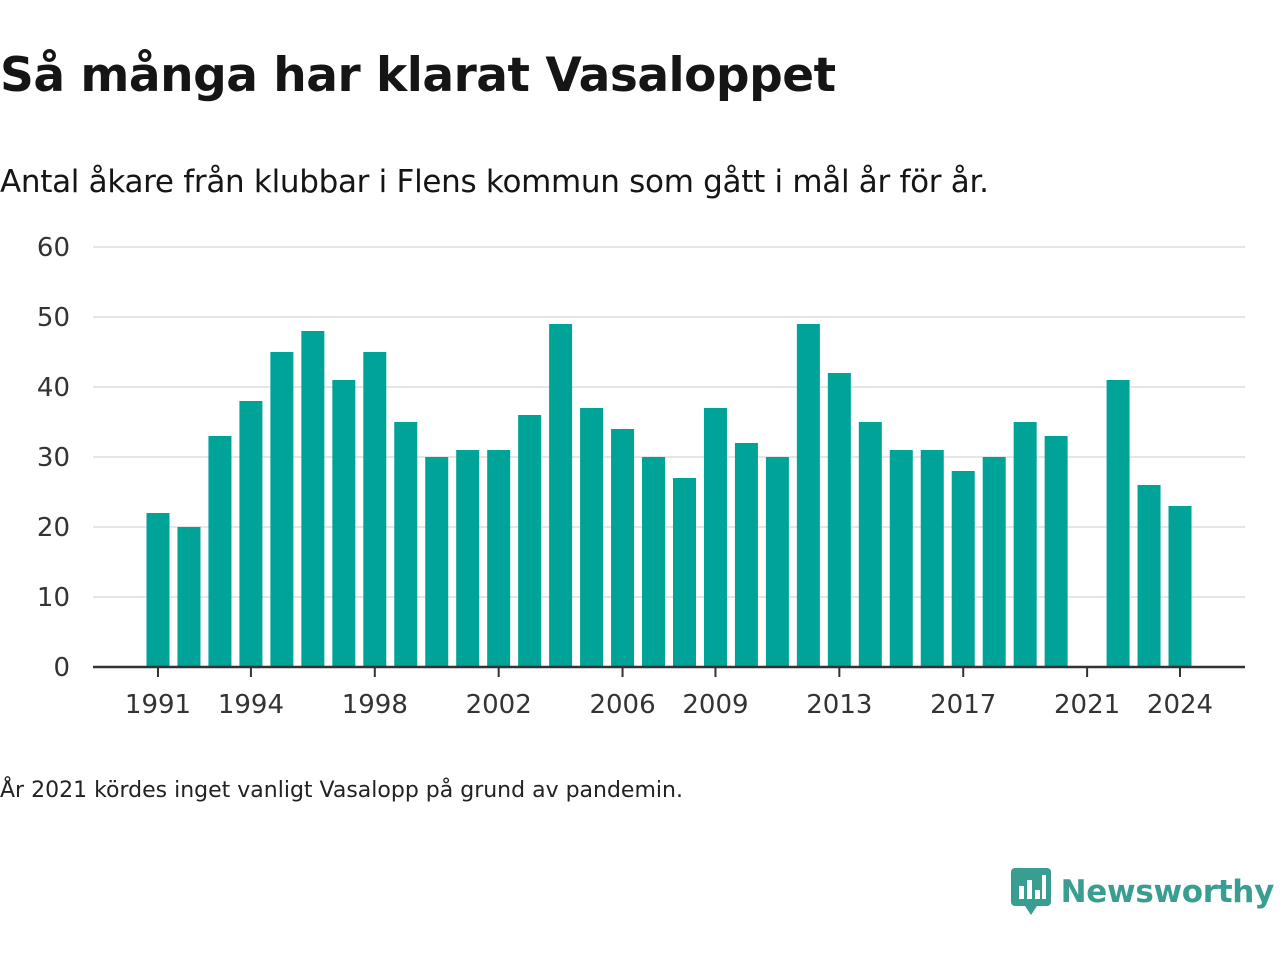 The height and width of the screenshot is (960, 1280). Describe the element at coordinates (251, 705) in the screenshot. I see `x-tick-label: 1994` at that location.